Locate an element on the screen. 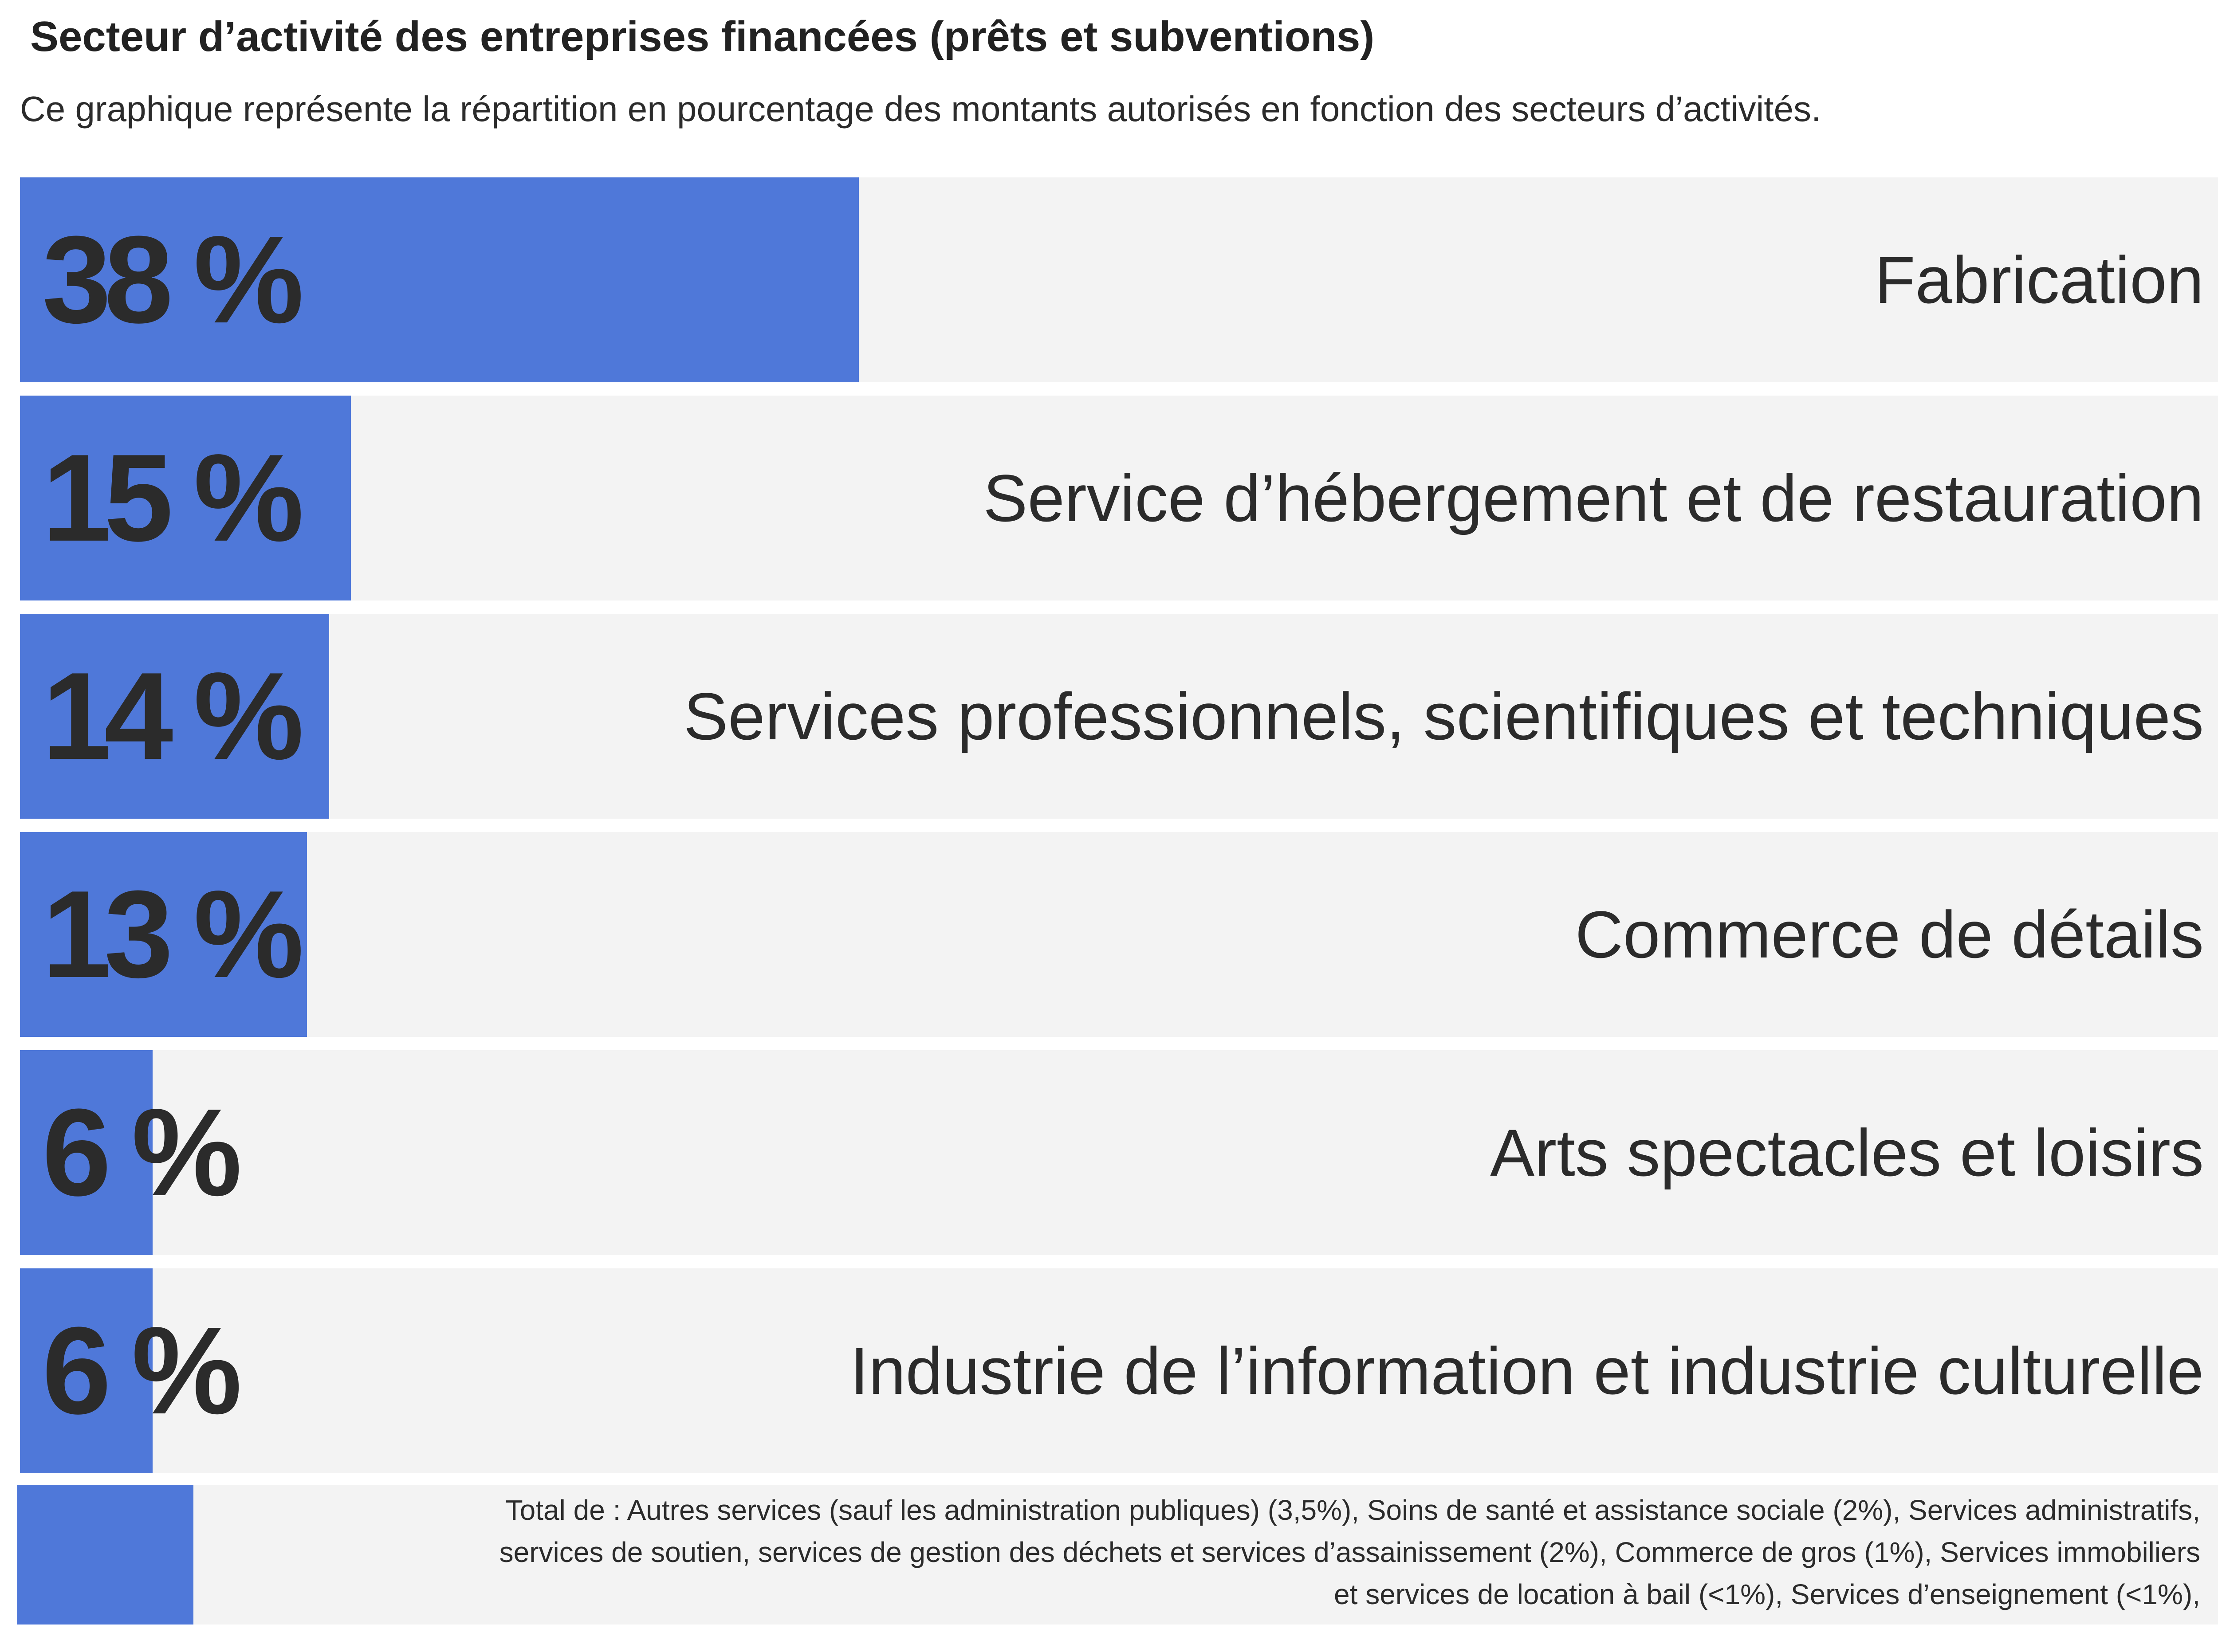 The height and width of the screenshot is (1652, 2218). bar-category-label: Arts spectacles et loisirs is located at coordinates (1847, 1152).